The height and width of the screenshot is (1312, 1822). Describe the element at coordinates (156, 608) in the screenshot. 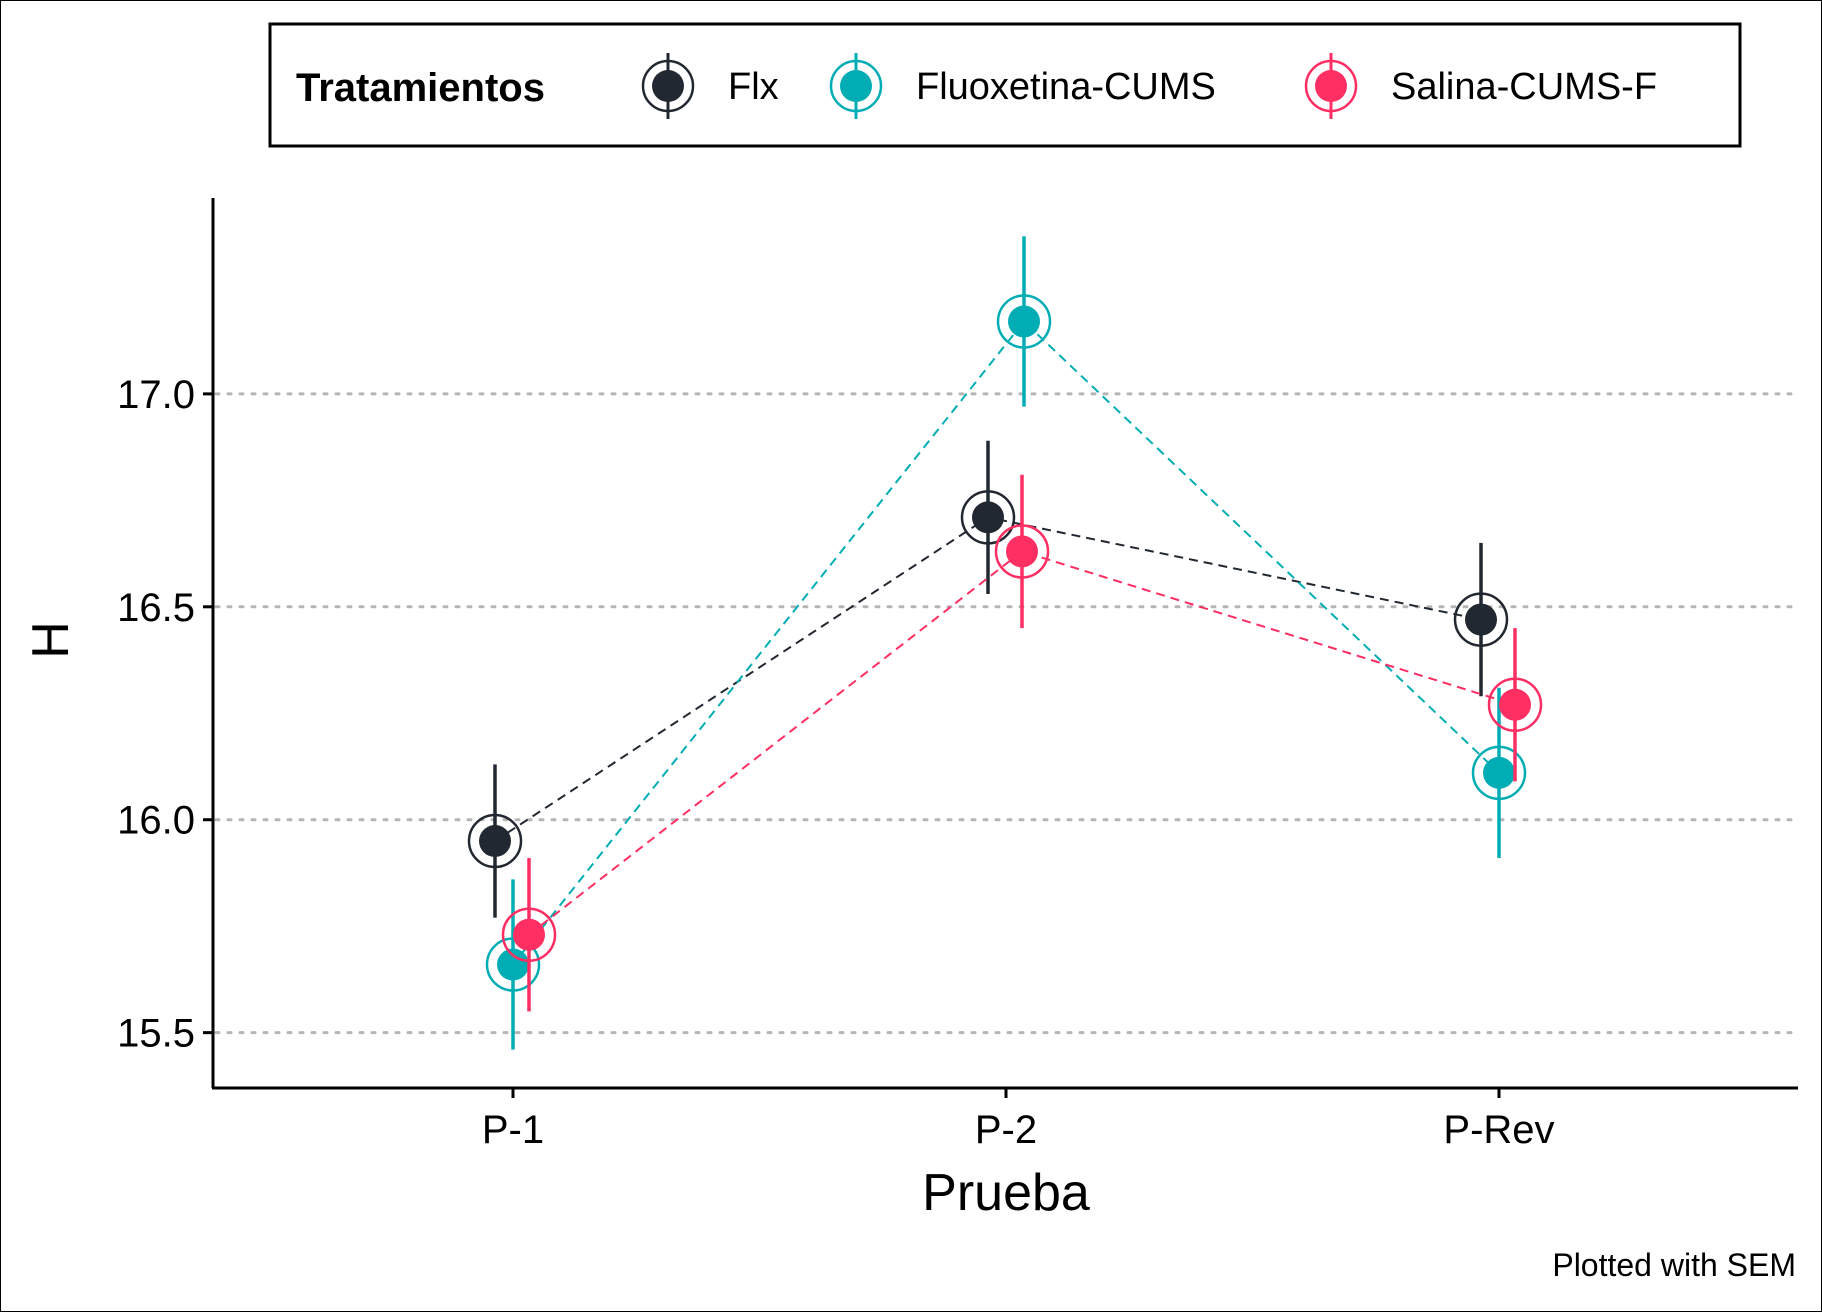

I see `y-tick-label: 16.5` at that location.